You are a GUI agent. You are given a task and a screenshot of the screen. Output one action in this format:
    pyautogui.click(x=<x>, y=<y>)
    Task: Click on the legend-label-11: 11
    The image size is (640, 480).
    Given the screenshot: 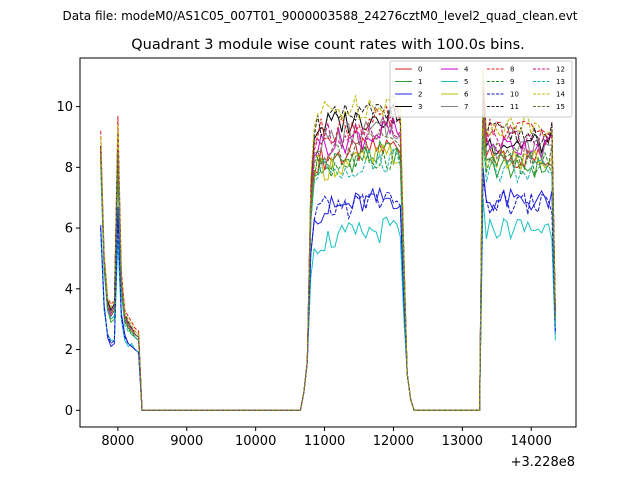 What is the action you would take?
    pyautogui.click(x=514, y=107)
    